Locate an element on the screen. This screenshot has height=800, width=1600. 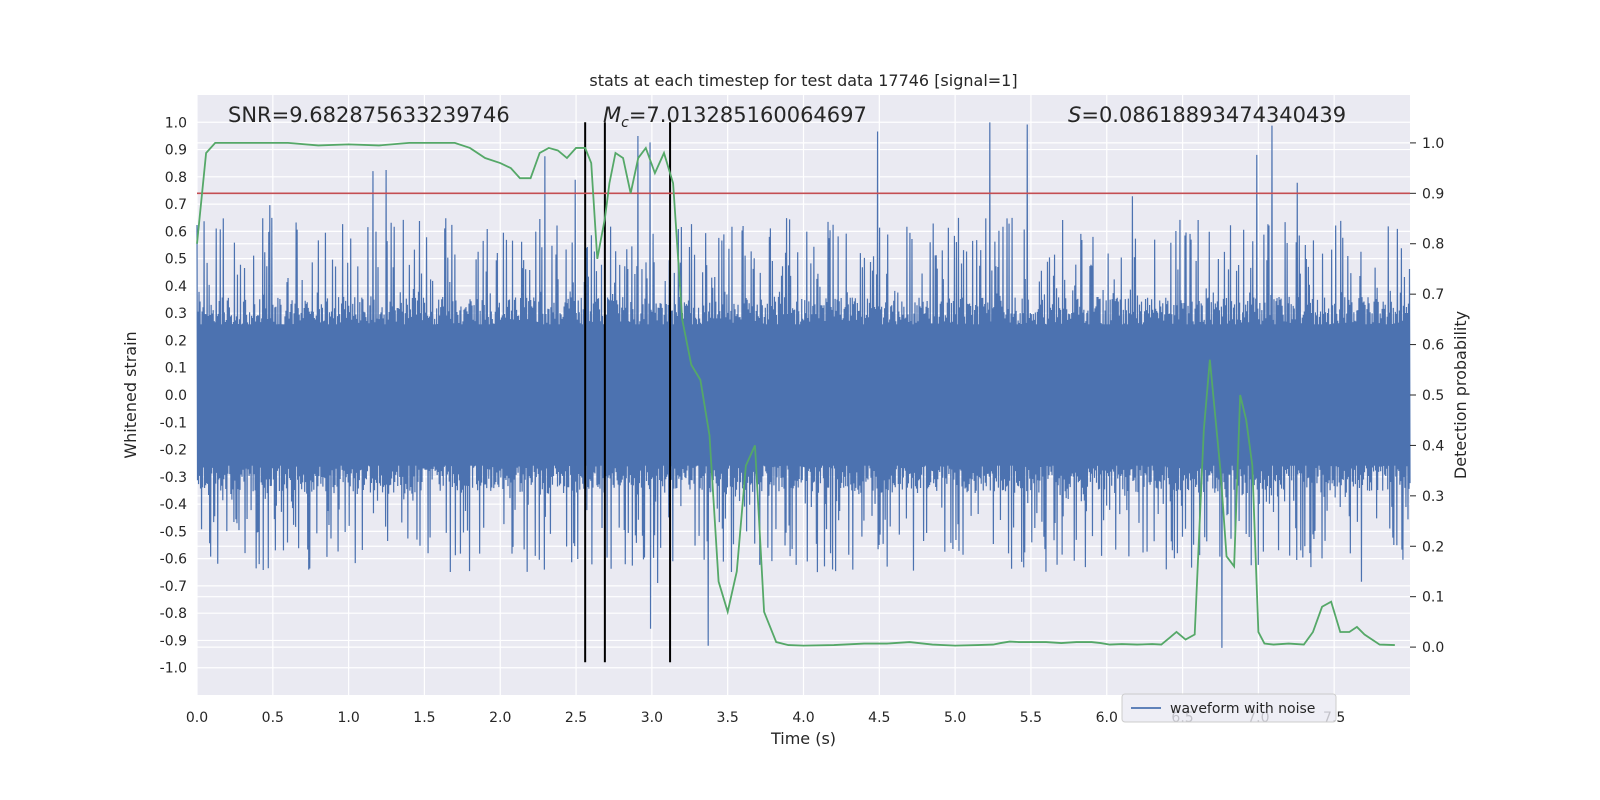
left-y-tick-label: 0.4 is located at coordinates (176, 287).